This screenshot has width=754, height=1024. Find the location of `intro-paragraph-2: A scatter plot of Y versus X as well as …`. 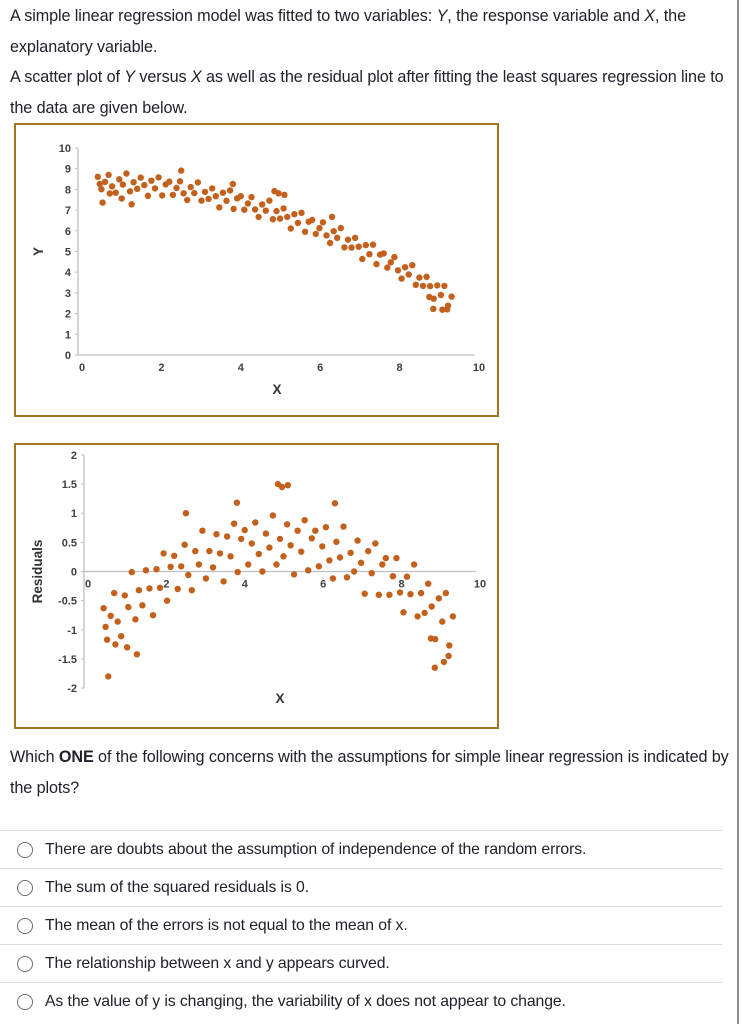

intro-paragraph-2: A scatter plot of Y versus X as well as … is located at coordinates (375, 93).